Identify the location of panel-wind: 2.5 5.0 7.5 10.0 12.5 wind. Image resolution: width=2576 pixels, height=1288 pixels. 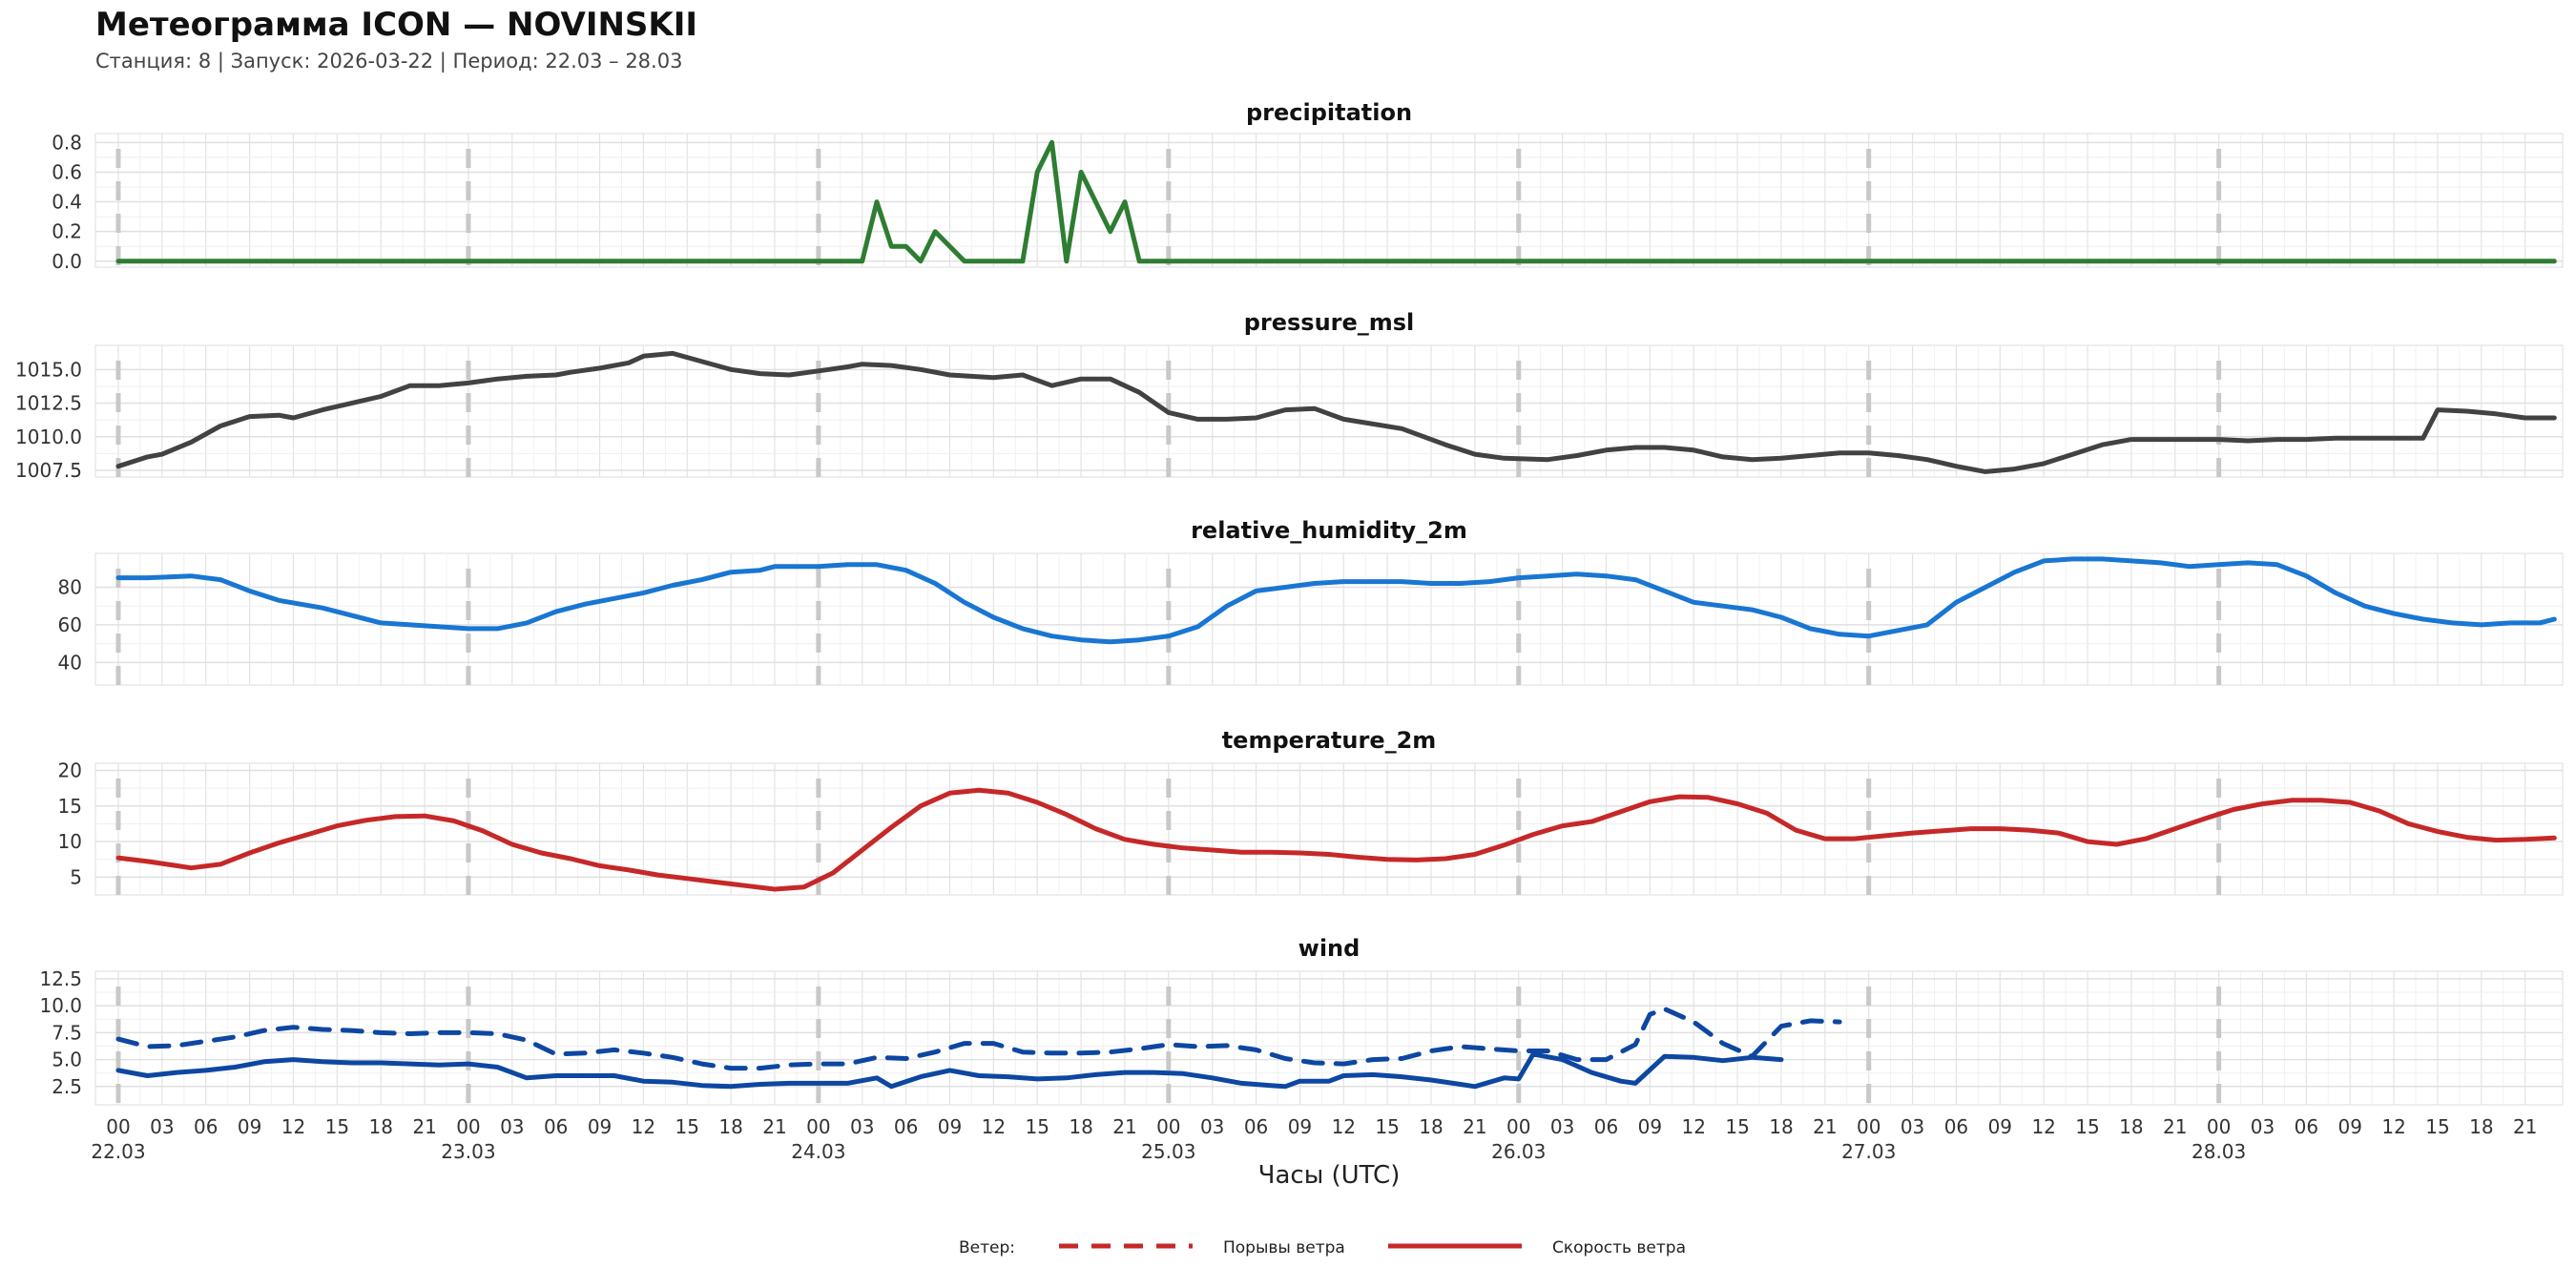
(1301, 1020).